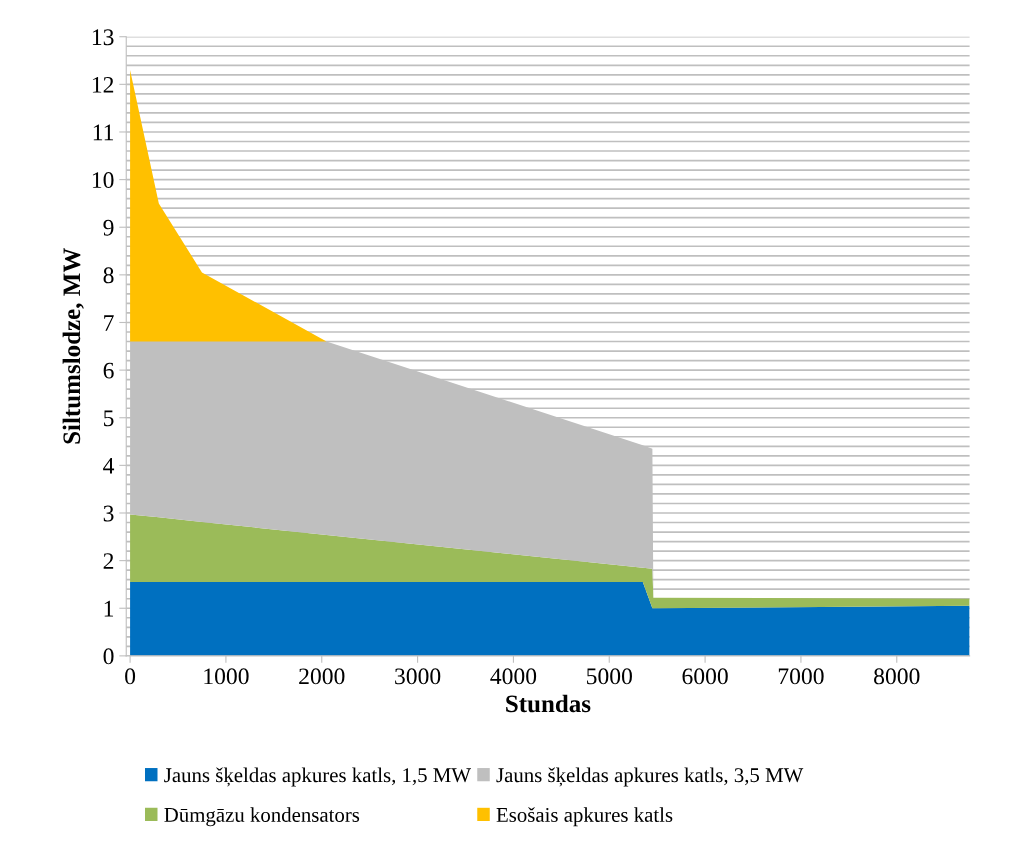 This screenshot has width=1010, height=854. What do you see at coordinates (109, 323) in the screenshot?
I see `y-tick-label: 7` at bounding box center [109, 323].